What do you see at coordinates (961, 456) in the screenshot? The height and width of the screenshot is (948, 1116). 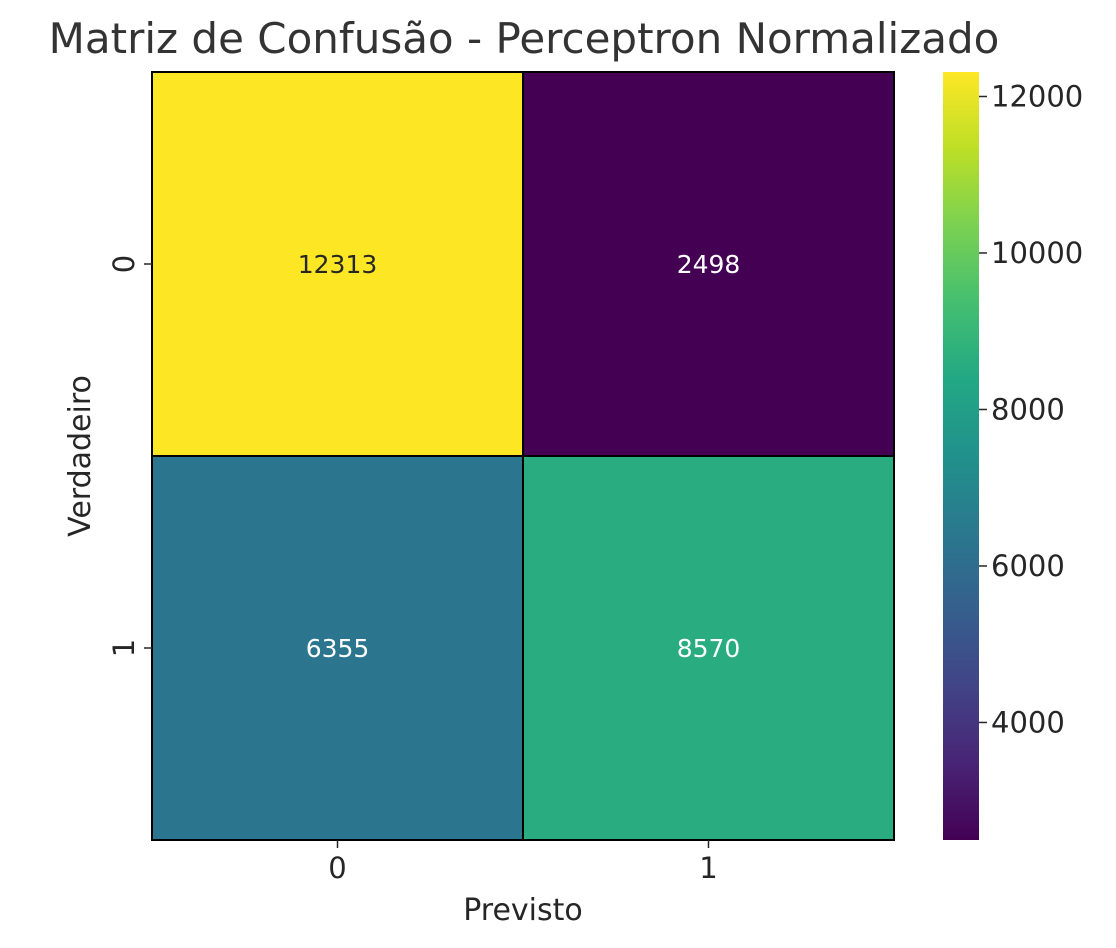 I see `colorbar` at bounding box center [961, 456].